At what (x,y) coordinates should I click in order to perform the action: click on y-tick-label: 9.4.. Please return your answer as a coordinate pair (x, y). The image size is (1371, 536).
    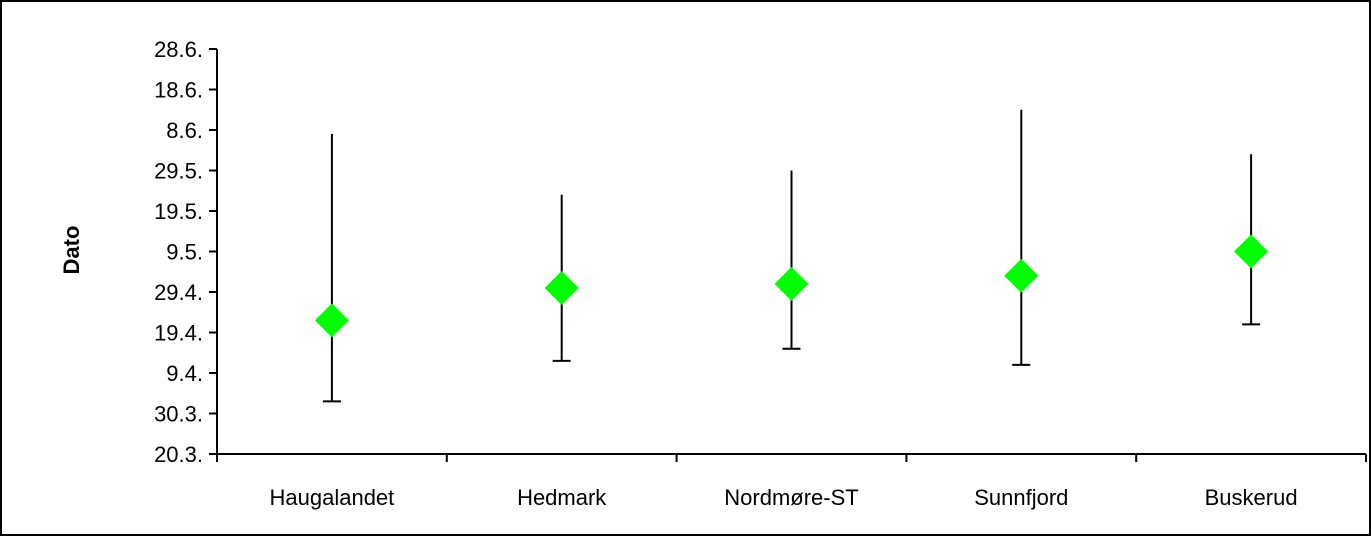
    Looking at the image, I should click on (184, 373).